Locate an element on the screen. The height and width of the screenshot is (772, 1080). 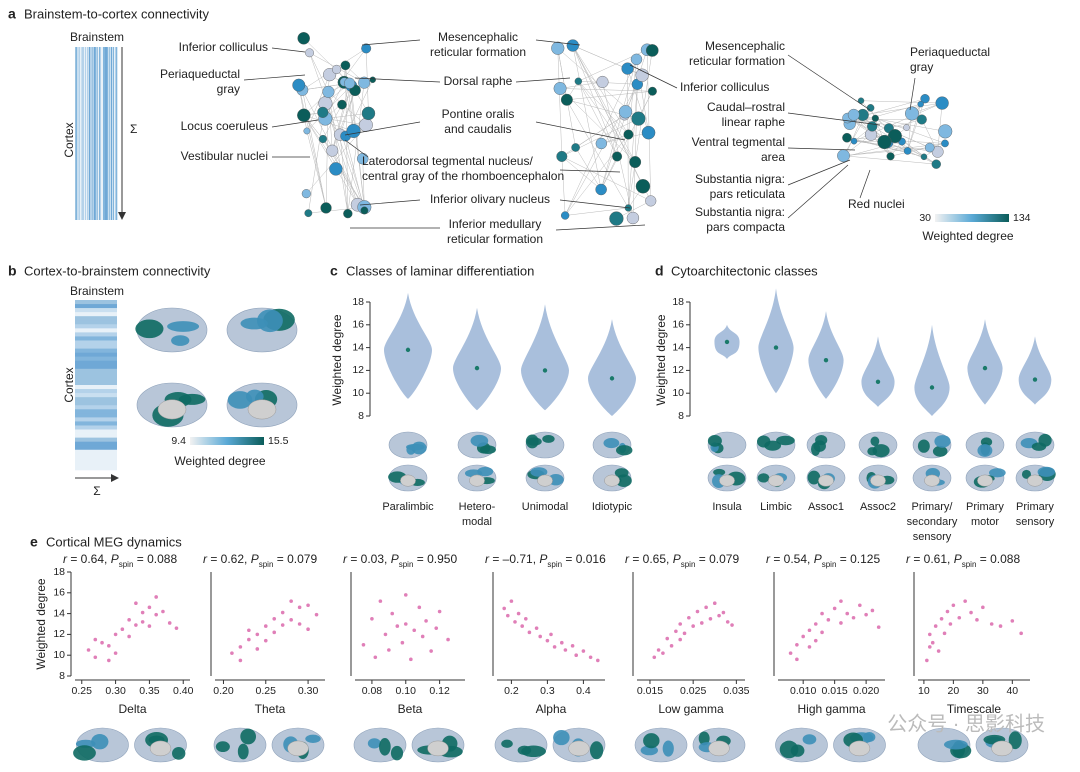
arrow-head is located at coordinates (115, 478).